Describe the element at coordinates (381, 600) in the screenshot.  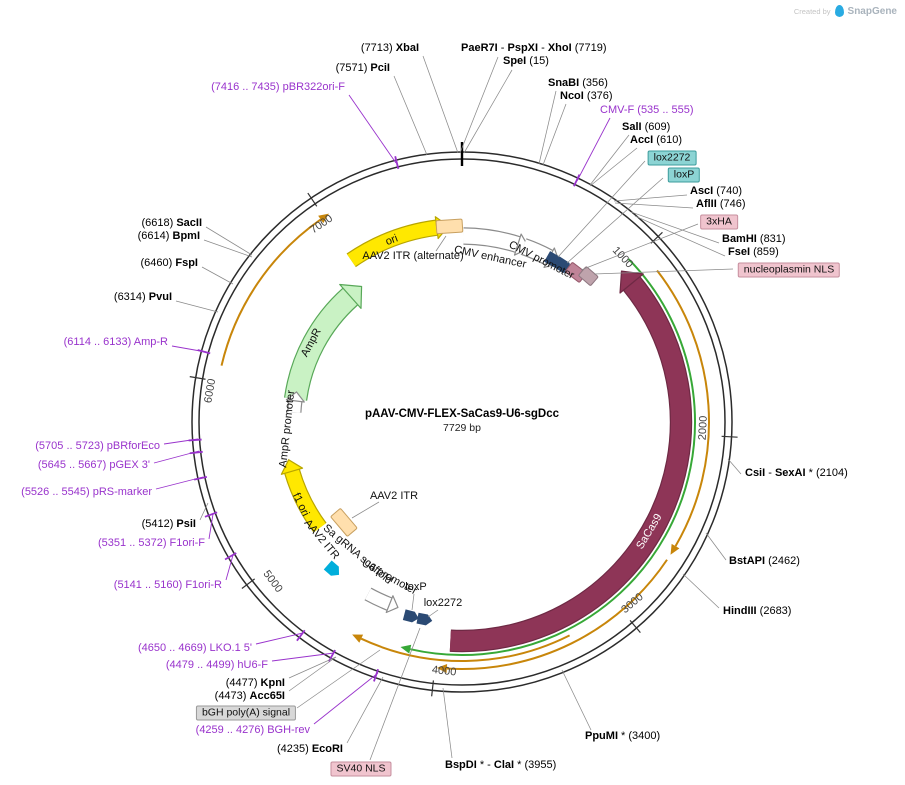
I see `u6-promoter-arrow` at that location.